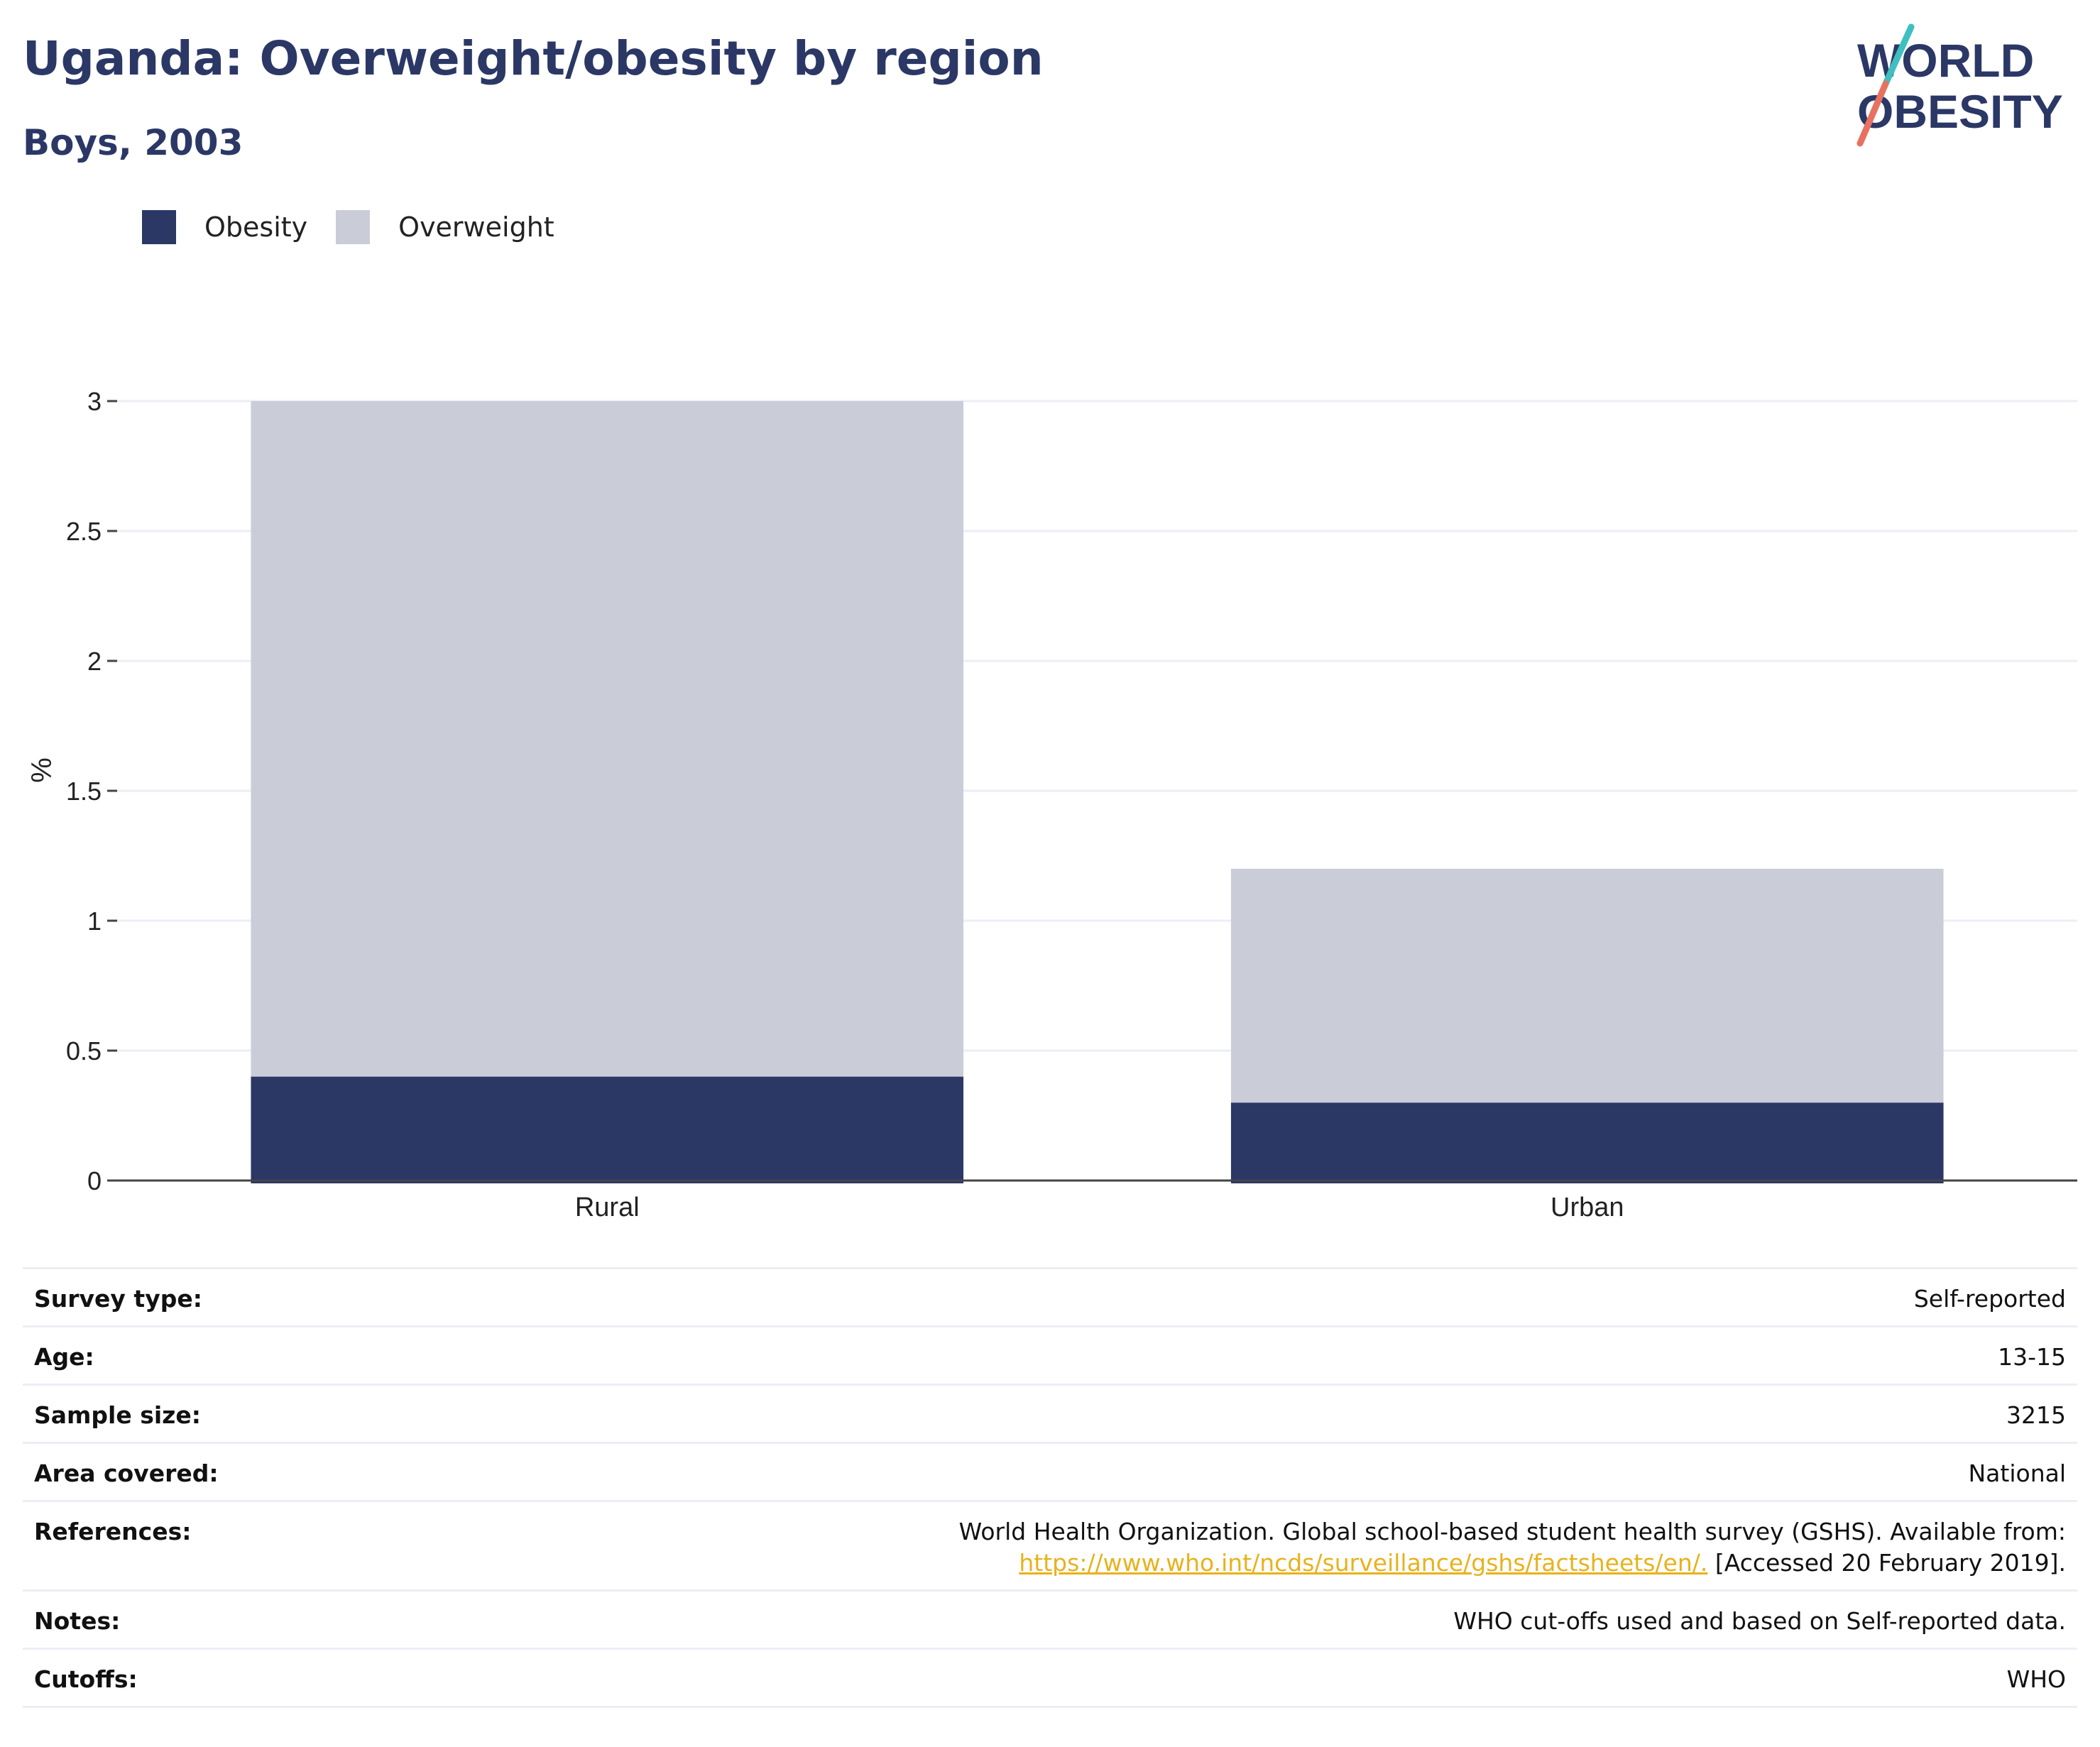 This screenshot has height=1747, width=2100. Describe the element at coordinates (1898, 55) in the screenshot. I see `logo-slash-teal` at that location.